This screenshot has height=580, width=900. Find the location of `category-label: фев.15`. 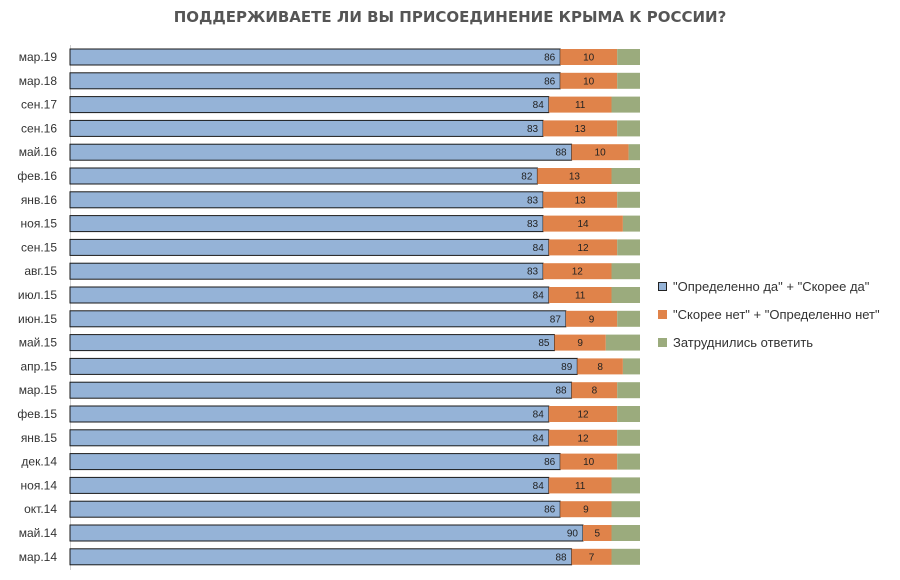

category-label: фев.15 is located at coordinates (37, 414).